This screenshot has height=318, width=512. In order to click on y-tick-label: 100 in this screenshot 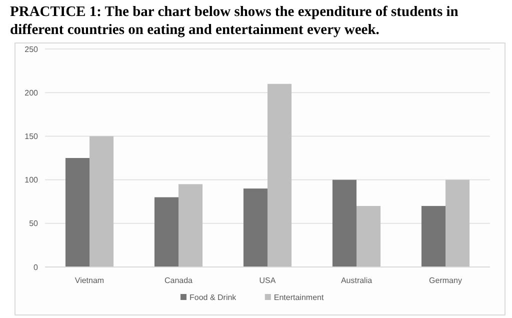, I will do `click(31, 180)`.